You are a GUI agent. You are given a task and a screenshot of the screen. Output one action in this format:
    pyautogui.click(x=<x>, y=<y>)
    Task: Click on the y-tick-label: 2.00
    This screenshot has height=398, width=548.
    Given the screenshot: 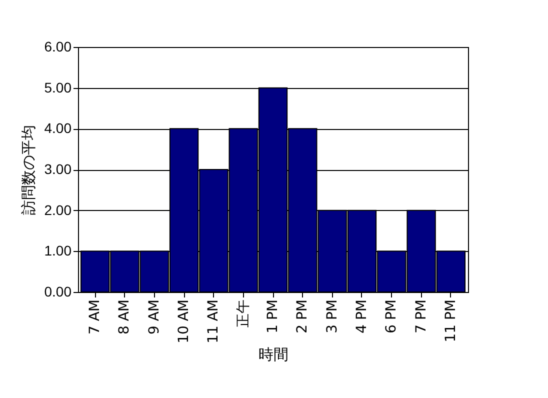 What is the action you would take?
    pyautogui.click(x=58, y=210)
    